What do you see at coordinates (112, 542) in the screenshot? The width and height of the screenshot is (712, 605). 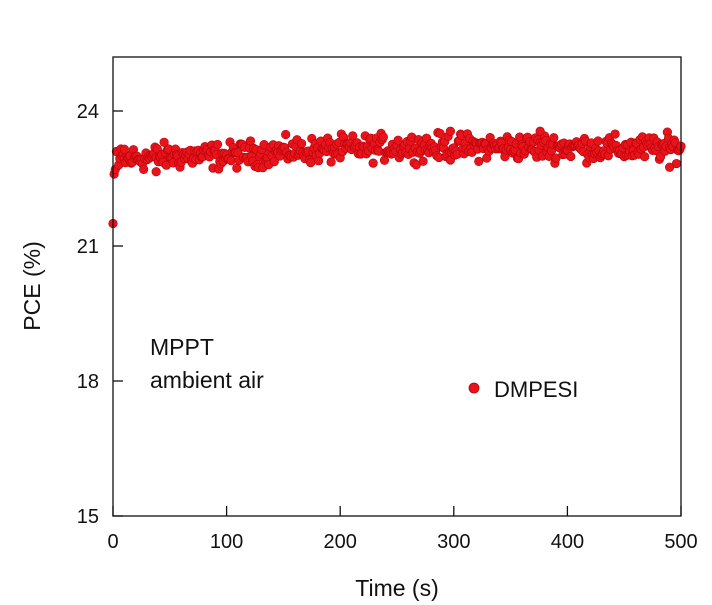 I see `x-tick-label: 0` at bounding box center [112, 542].